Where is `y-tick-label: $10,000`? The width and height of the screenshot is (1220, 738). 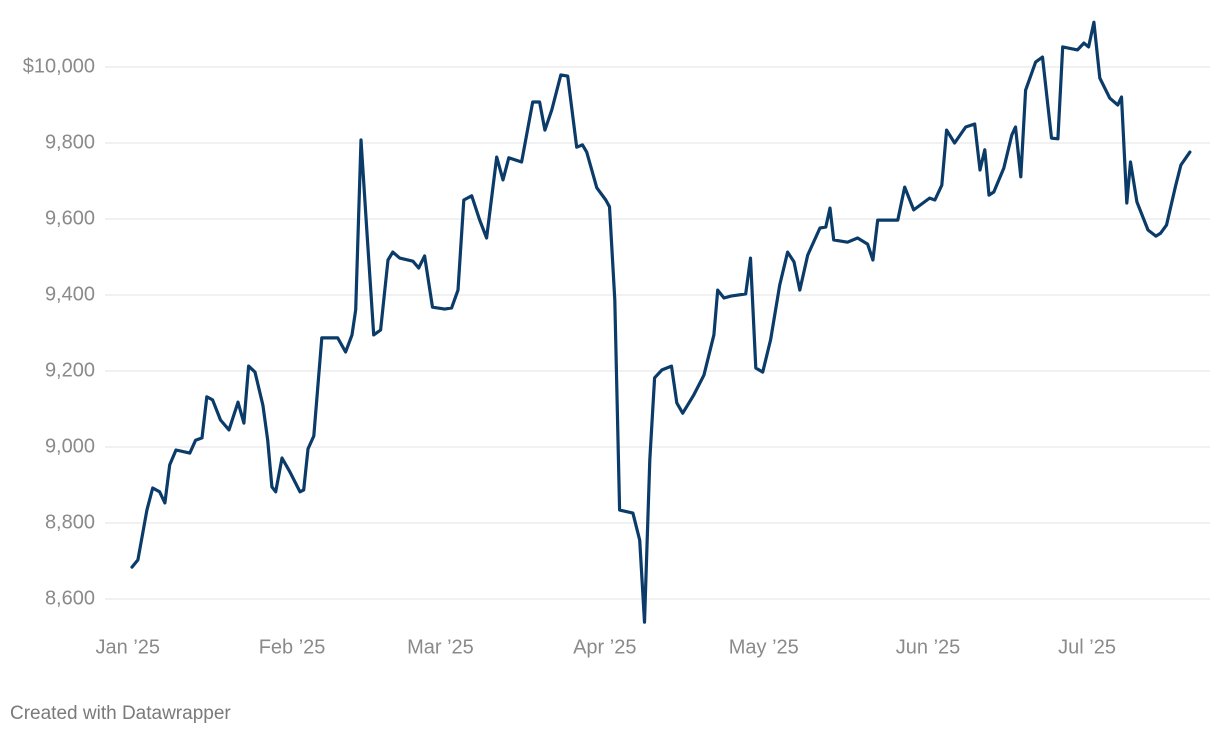
y-tick-label: $10,000 is located at coordinates (59, 66).